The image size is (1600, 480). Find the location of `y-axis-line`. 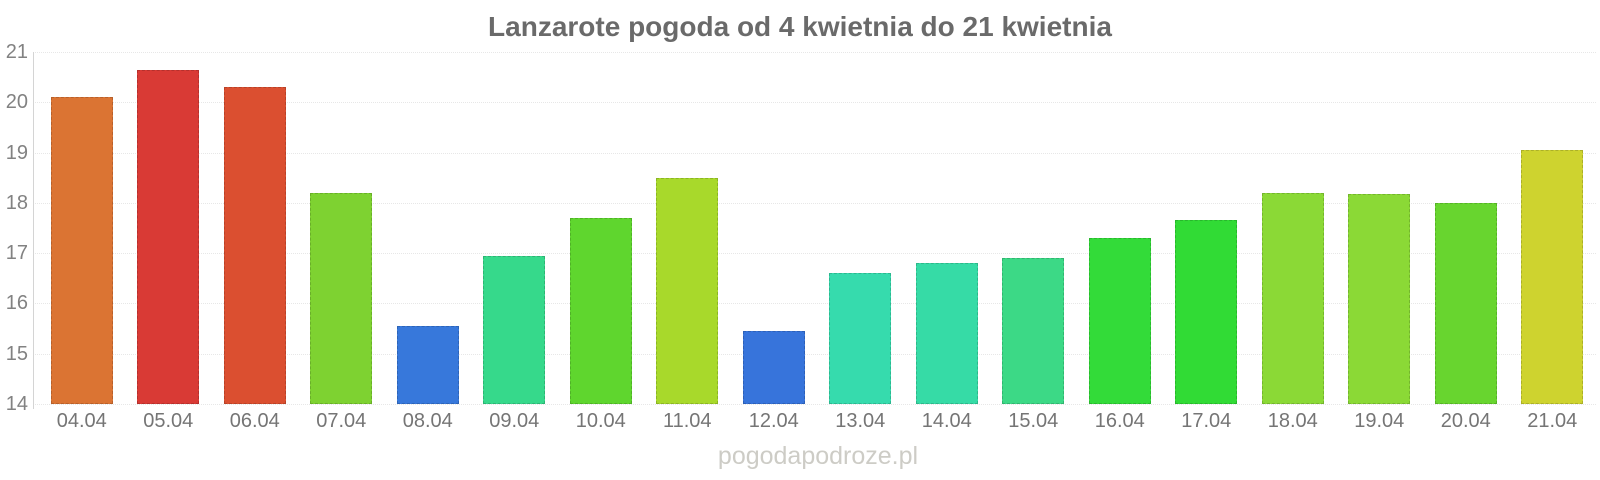

y-axis-line is located at coordinates (33, 230).